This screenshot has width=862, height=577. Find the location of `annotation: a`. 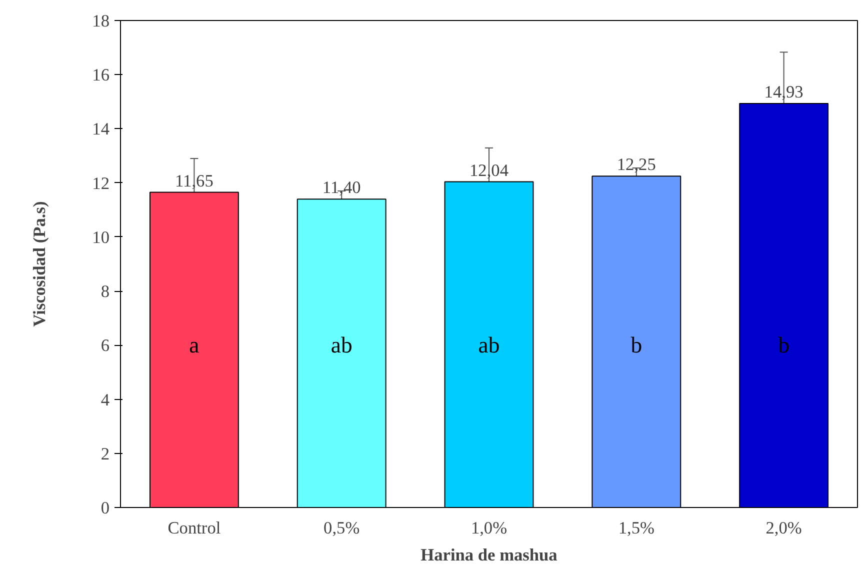

annotation: a is located at coordinates (194, 345).